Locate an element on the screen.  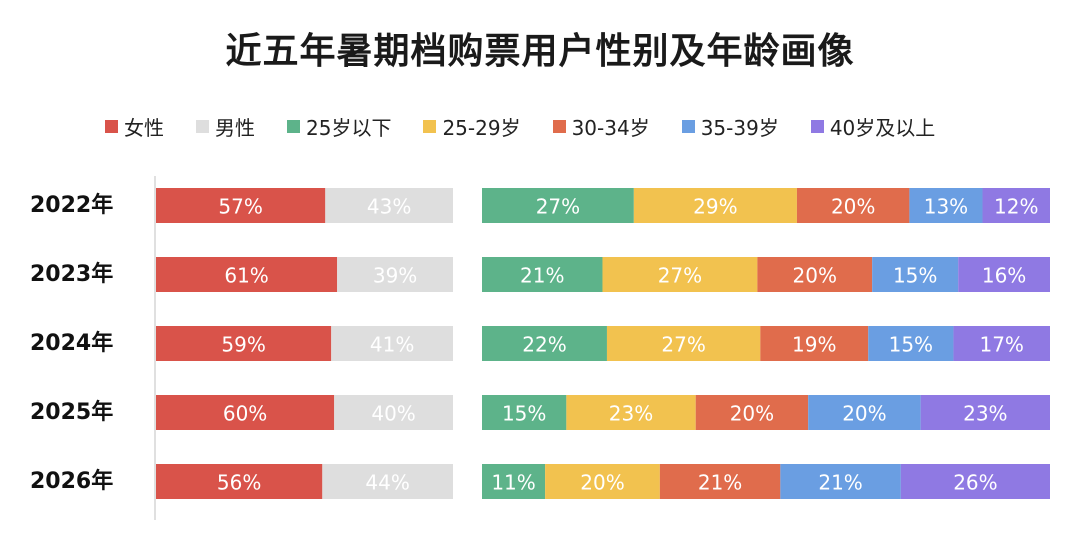
legend-item-male: 男性 is located at coordinates (225, 126).